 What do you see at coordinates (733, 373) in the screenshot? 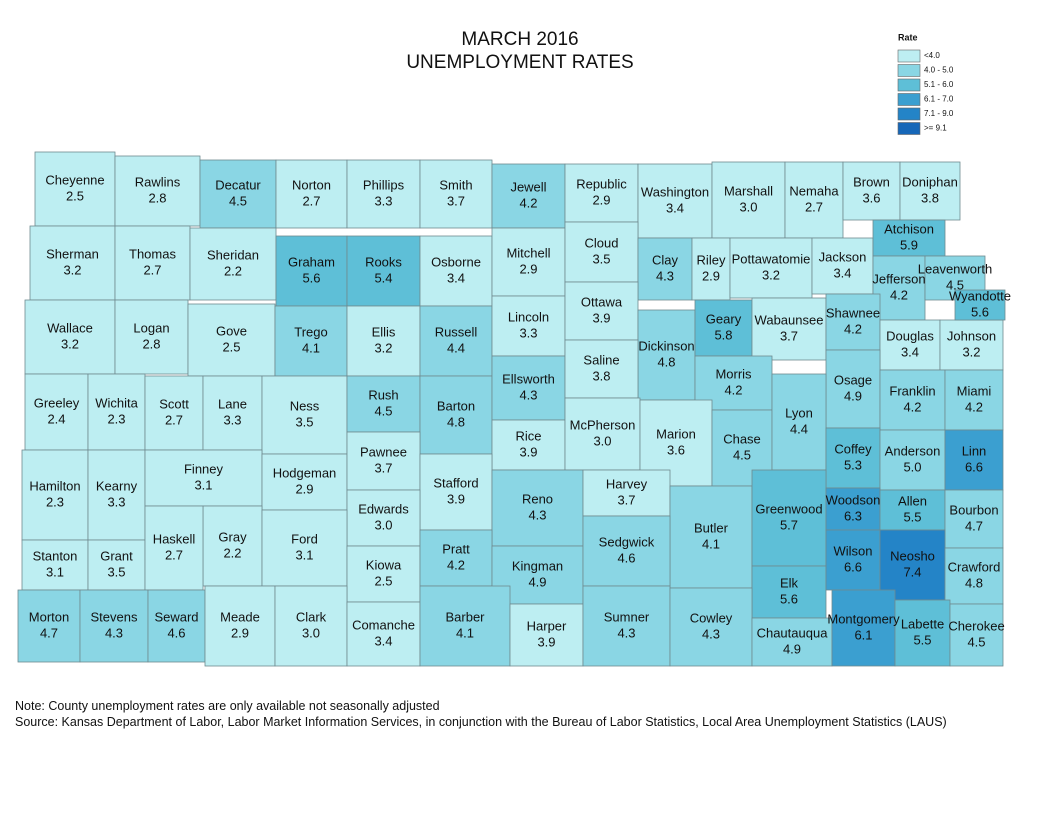
I see `county-name: Morris` at bounding box center [733, 373].